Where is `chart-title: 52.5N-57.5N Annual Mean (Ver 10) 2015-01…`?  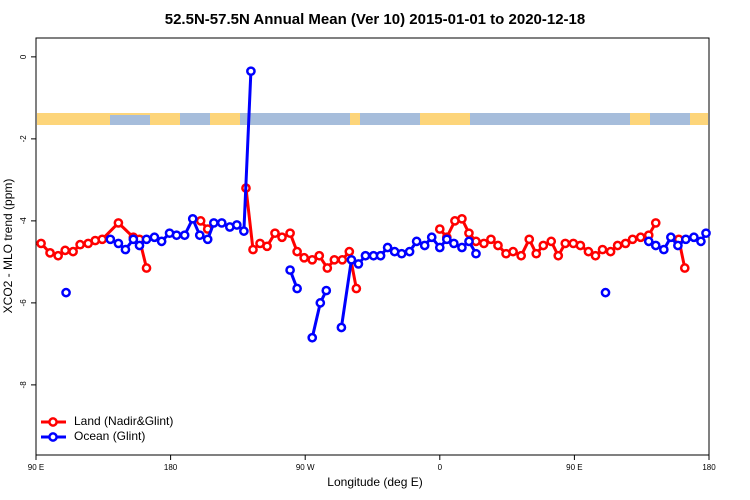 chart-title: 52.5N-57.5N Annual Mean (Ver 10) 2015-01… is located at coordinates (375, 19).